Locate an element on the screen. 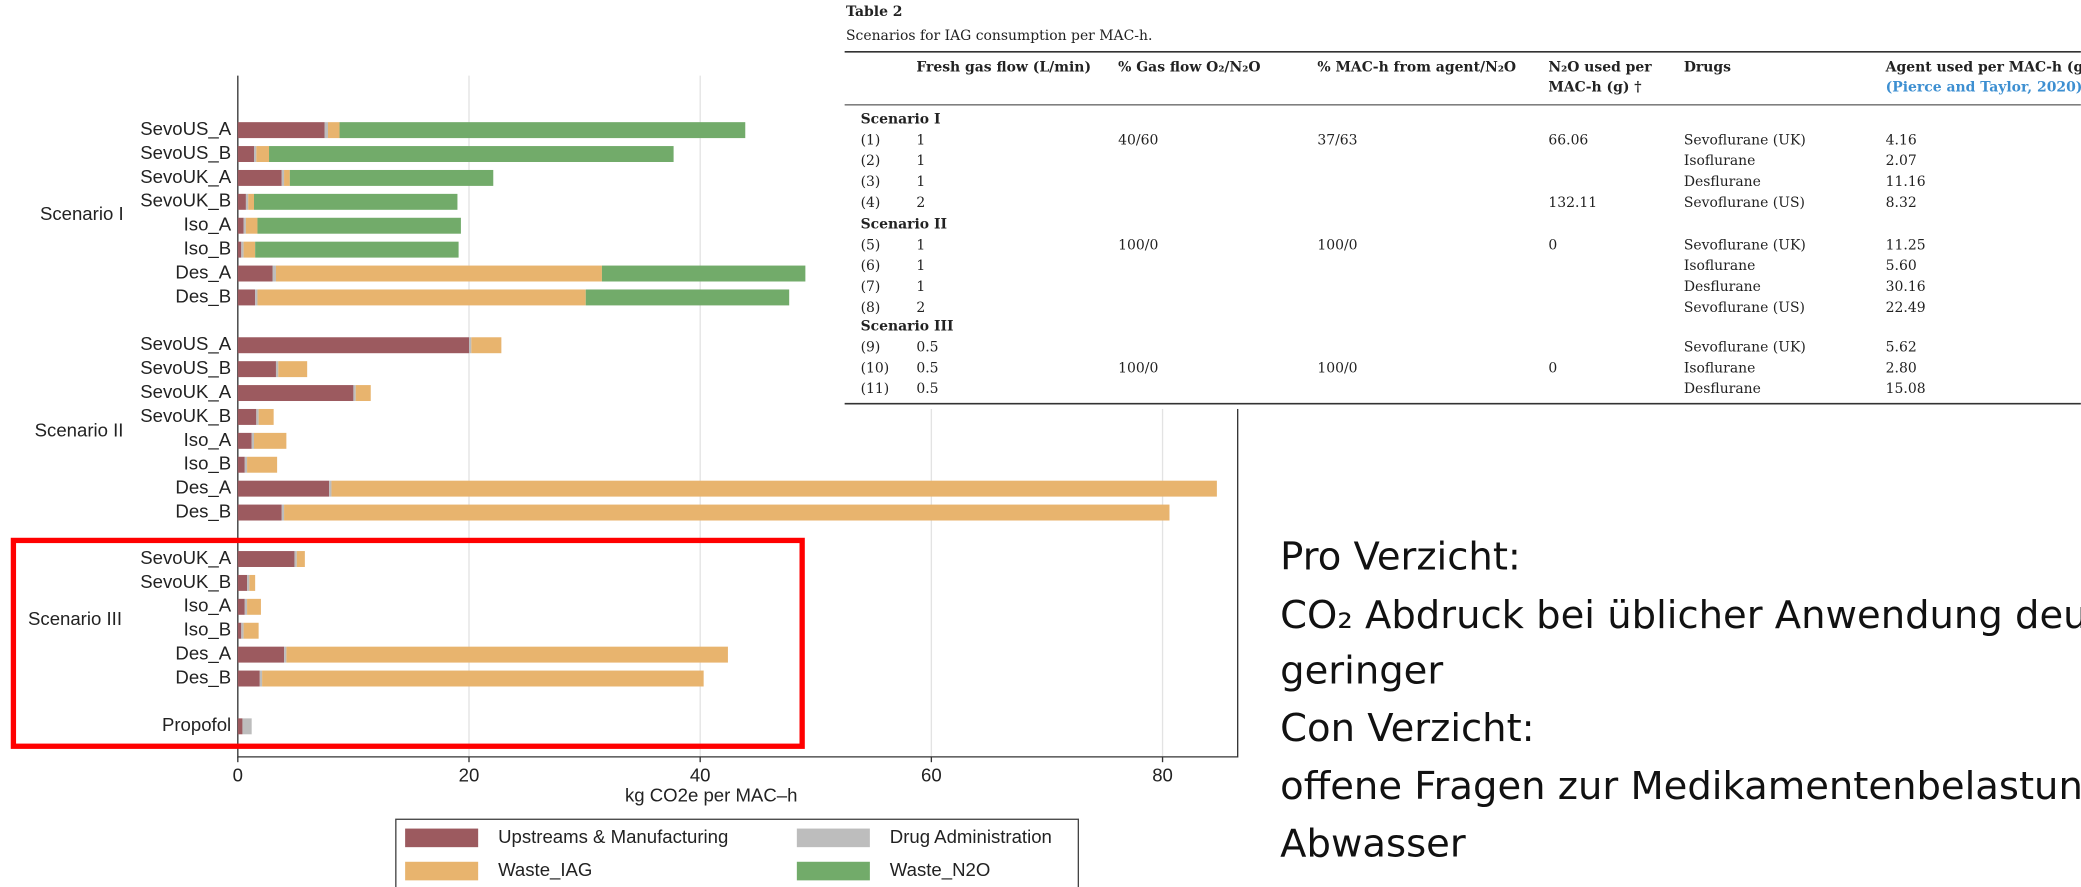  table-cell: Sevoflurane (US) is located at coordinates (1744, 203).